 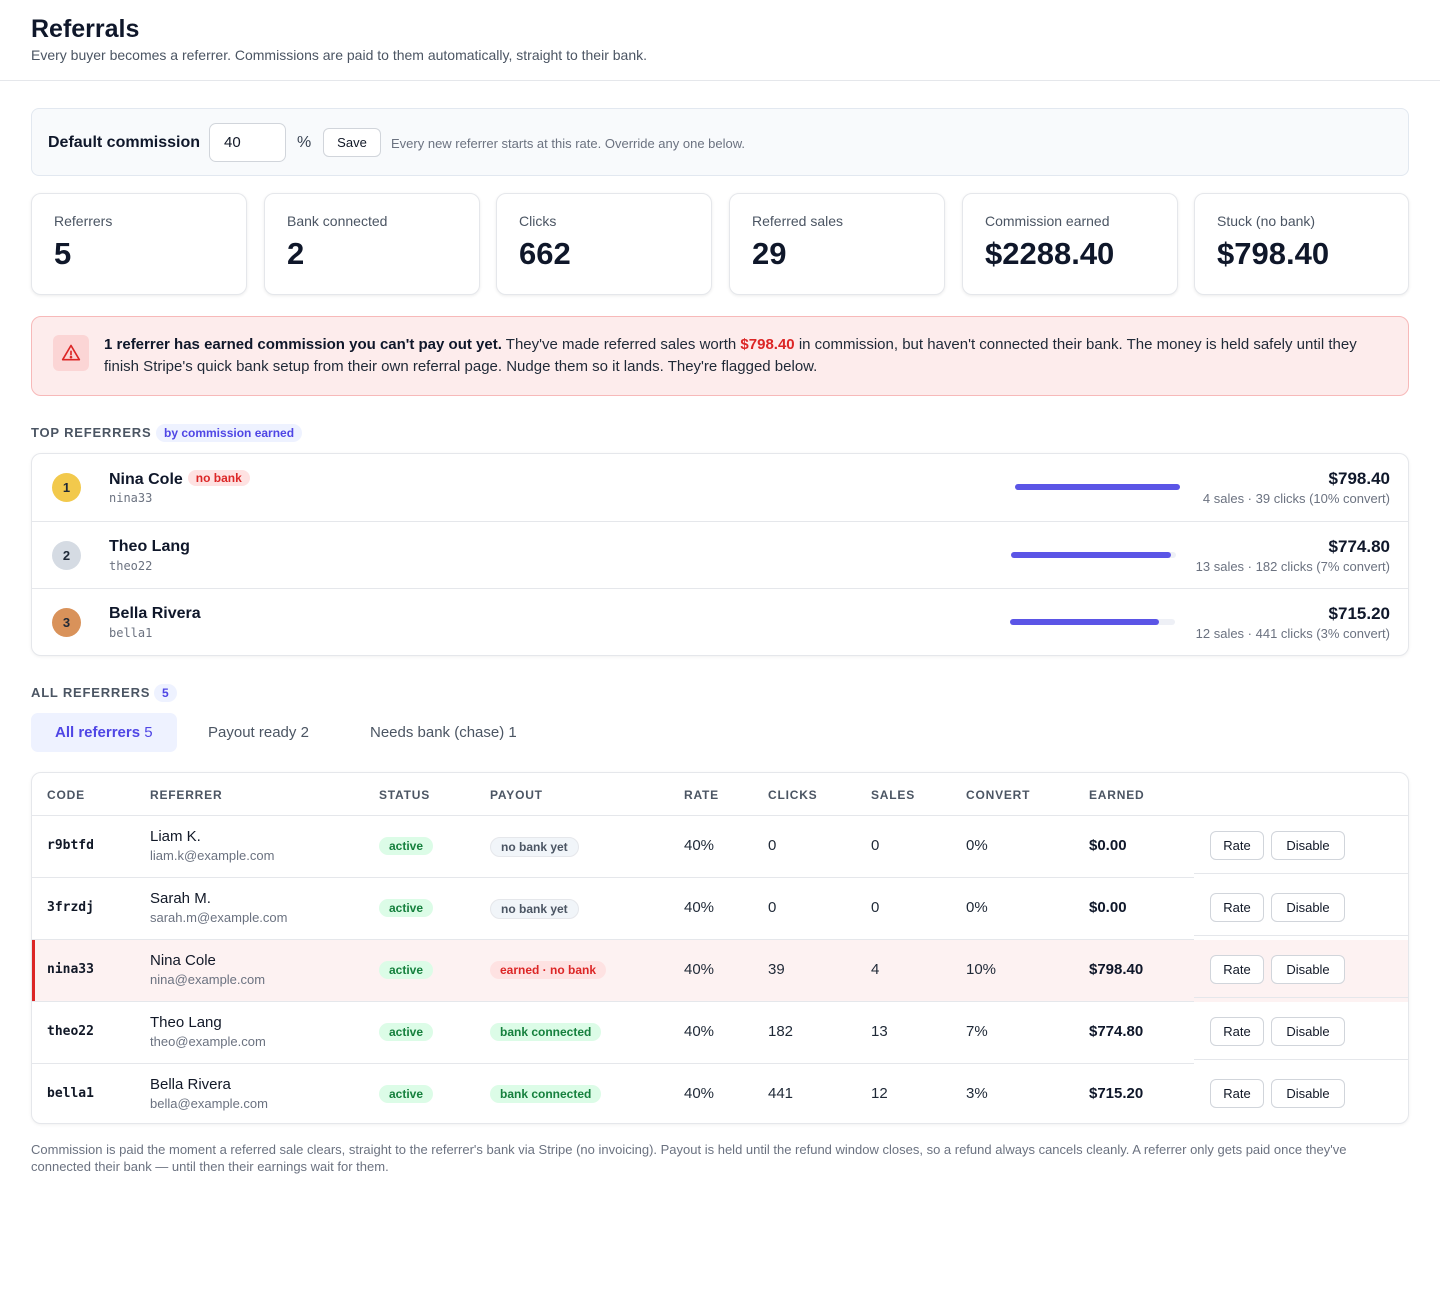 What do you see at coordinates (545, 253) in the screenshot?
I see `stat-value: 662` at bounding box center [545, 253].